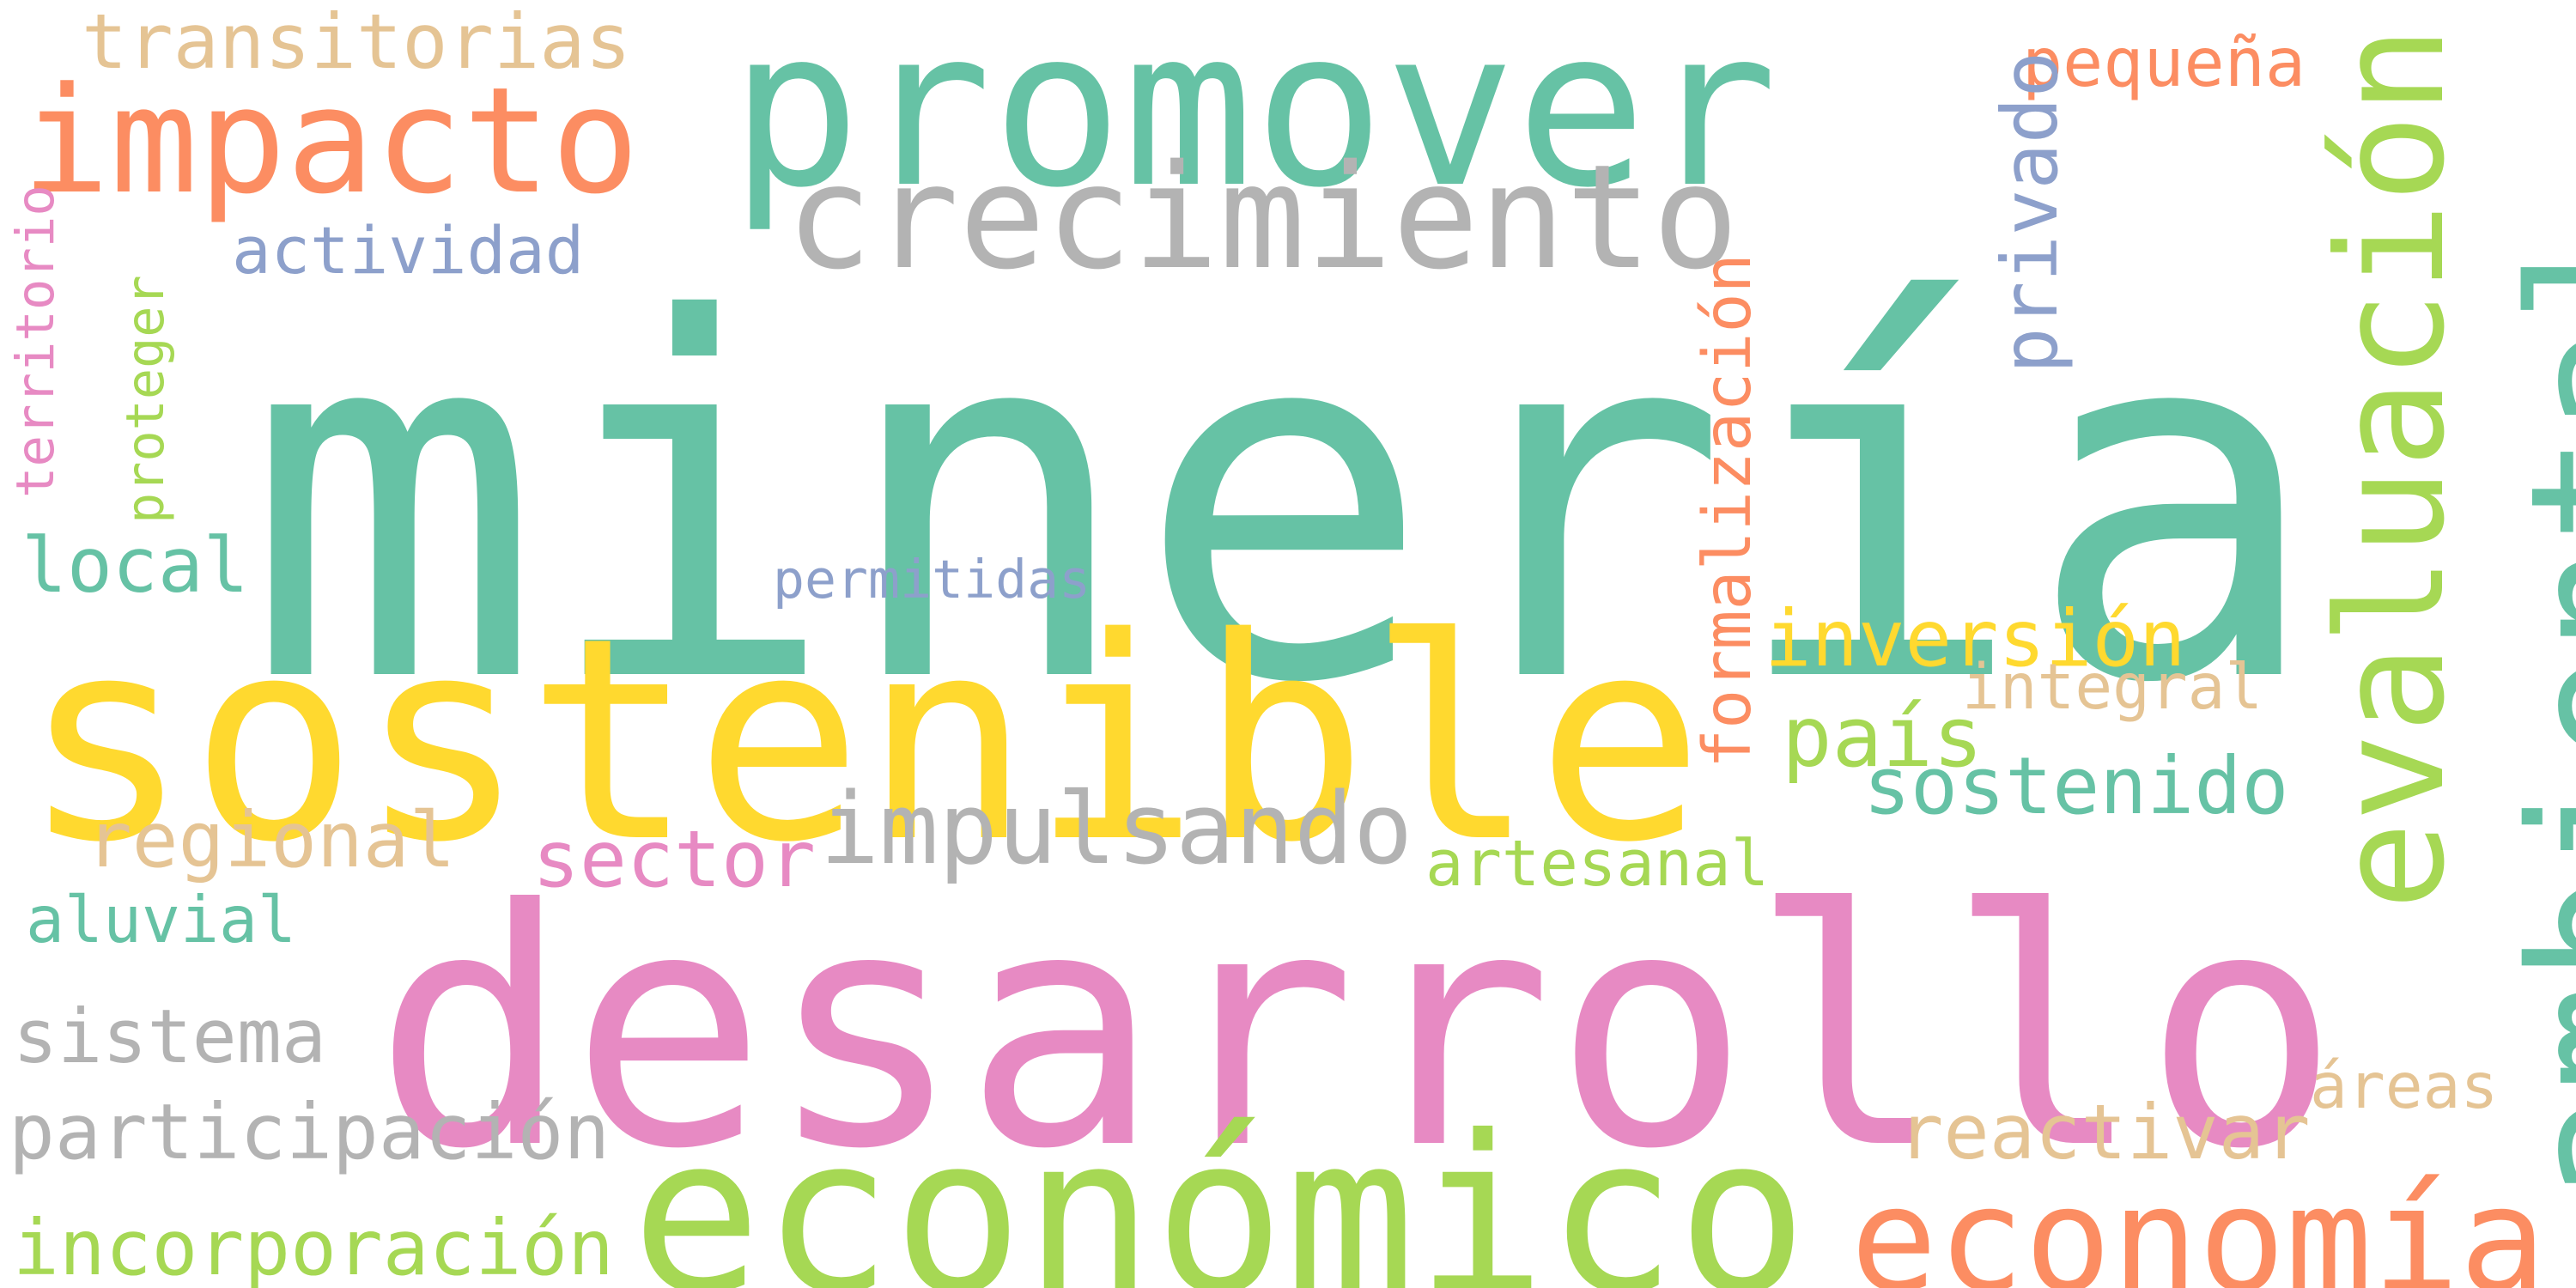  Describe the element at coordinates (2112, 688) in the screenshot. I see `word-integral: integral` at that location.